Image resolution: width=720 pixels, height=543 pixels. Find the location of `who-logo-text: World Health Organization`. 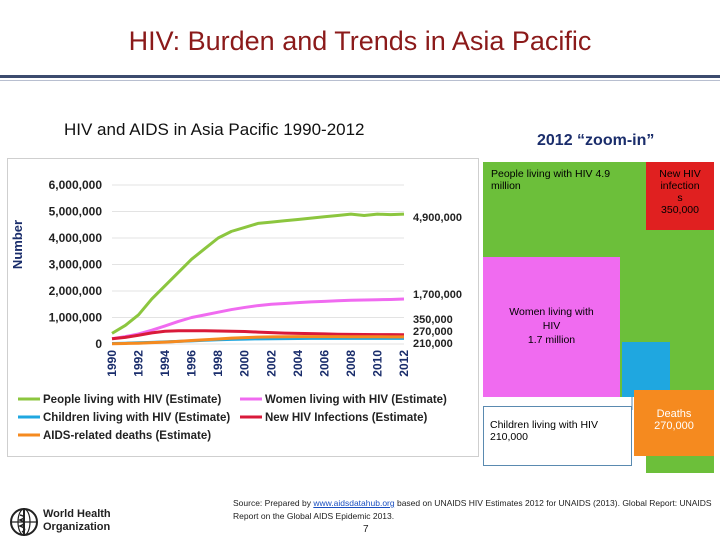

who-logo-text: World Health Organization is located at coordinates (77, 521).